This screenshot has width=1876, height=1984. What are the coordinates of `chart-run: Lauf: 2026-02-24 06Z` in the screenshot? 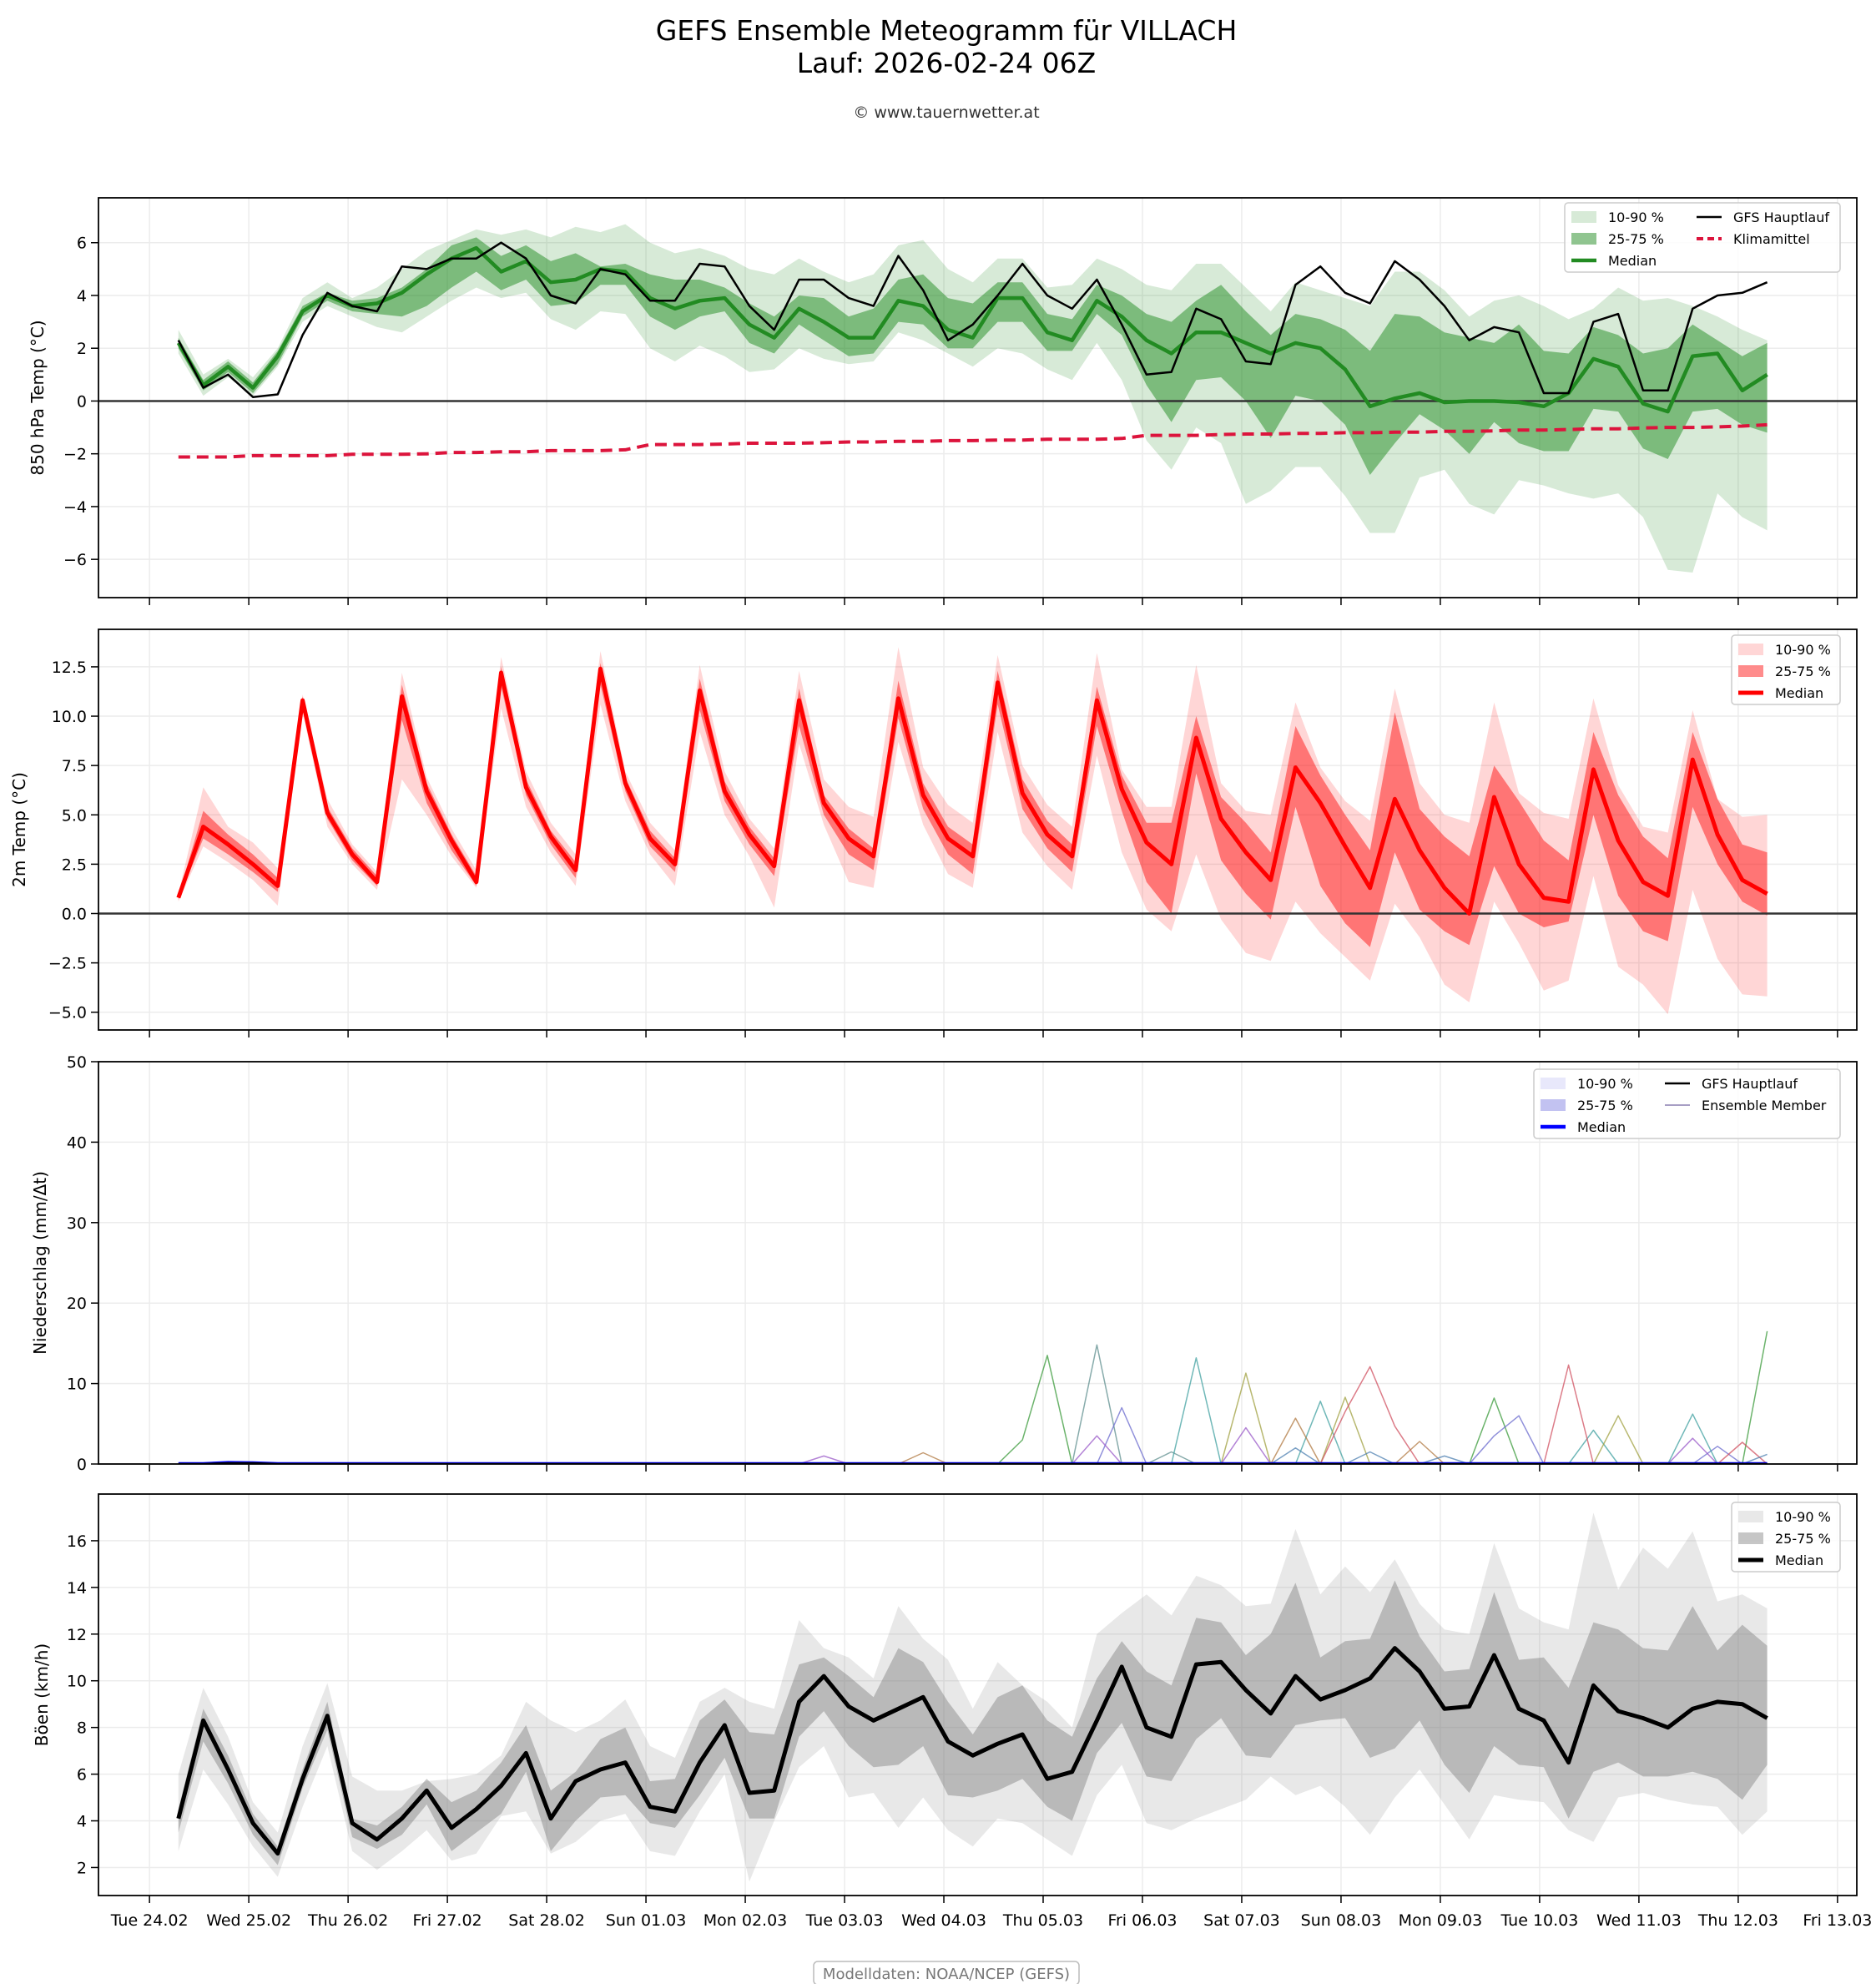 It's located at (947, 63).